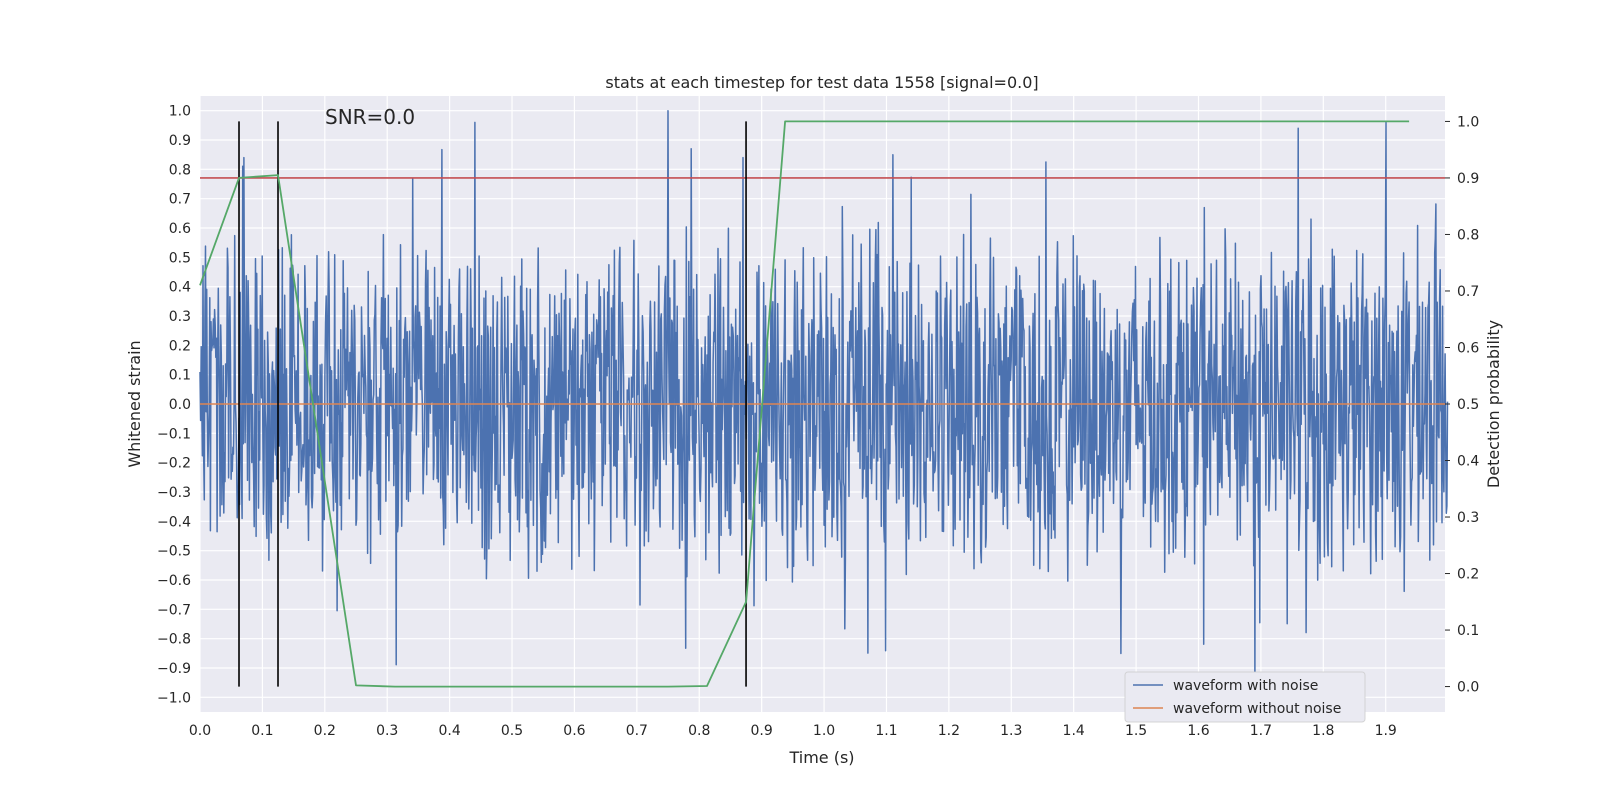  What do you see at coordinates (180, 258) in the screenshot?
I see `y-tick-label: 0.5` at bounding box center [180, 258].